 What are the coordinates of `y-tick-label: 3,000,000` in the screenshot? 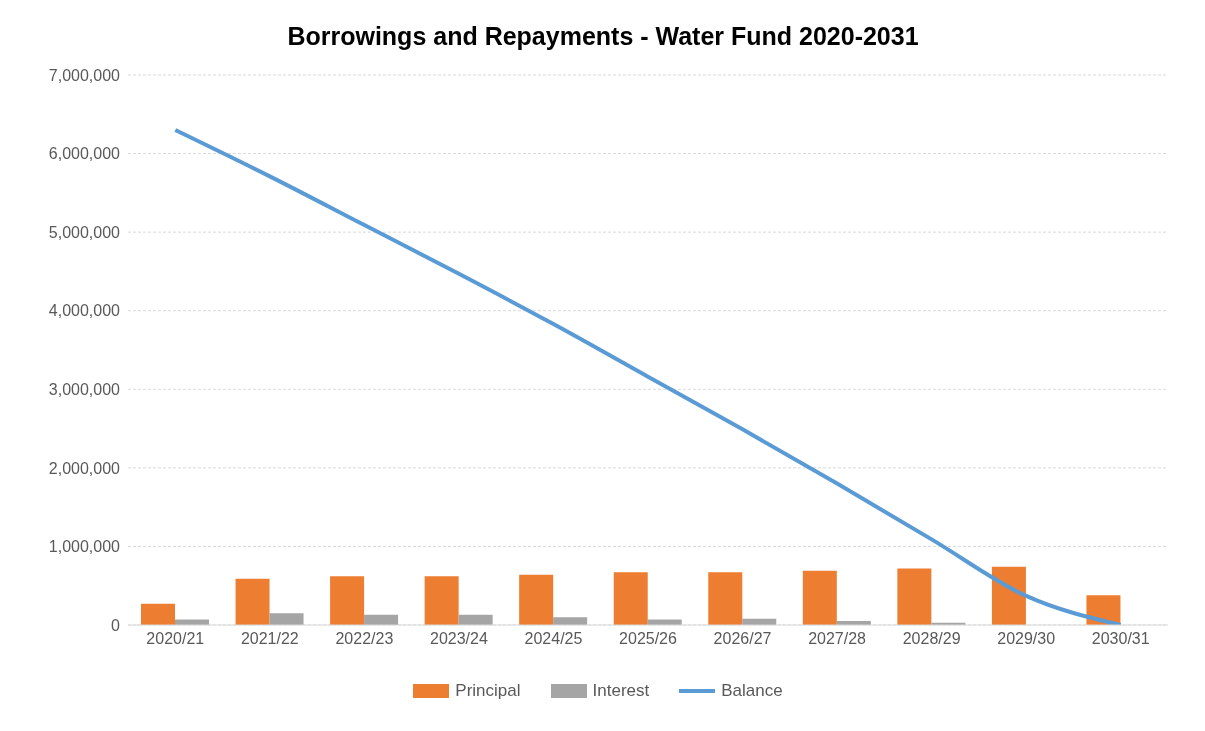 It's located at (84, 389).